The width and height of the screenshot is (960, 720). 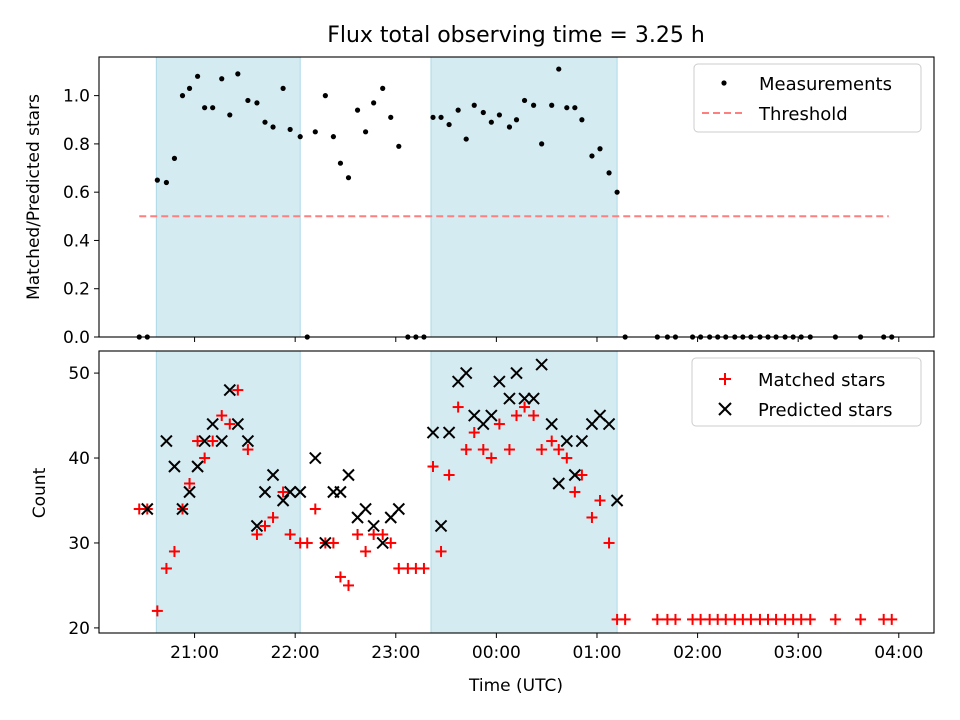 I want to click on x-tick-label: 00:00, so click(x=496, y=653).